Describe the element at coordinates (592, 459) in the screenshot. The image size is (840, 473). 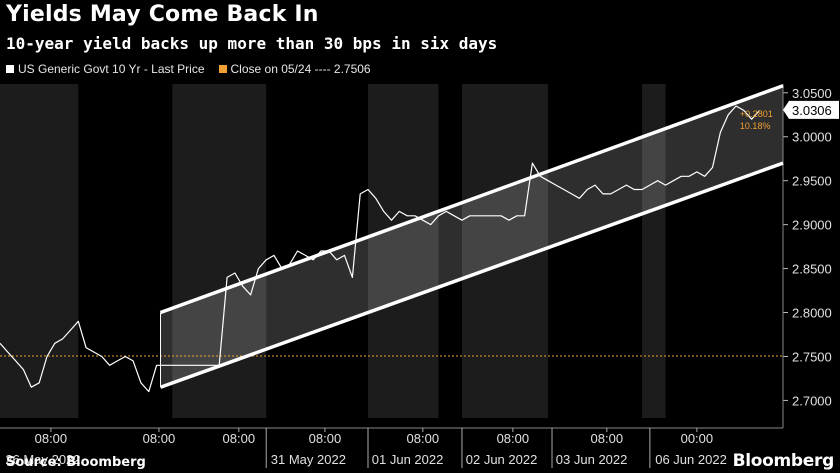
I see `x-day-label: 03 Jun 2022` at that location.